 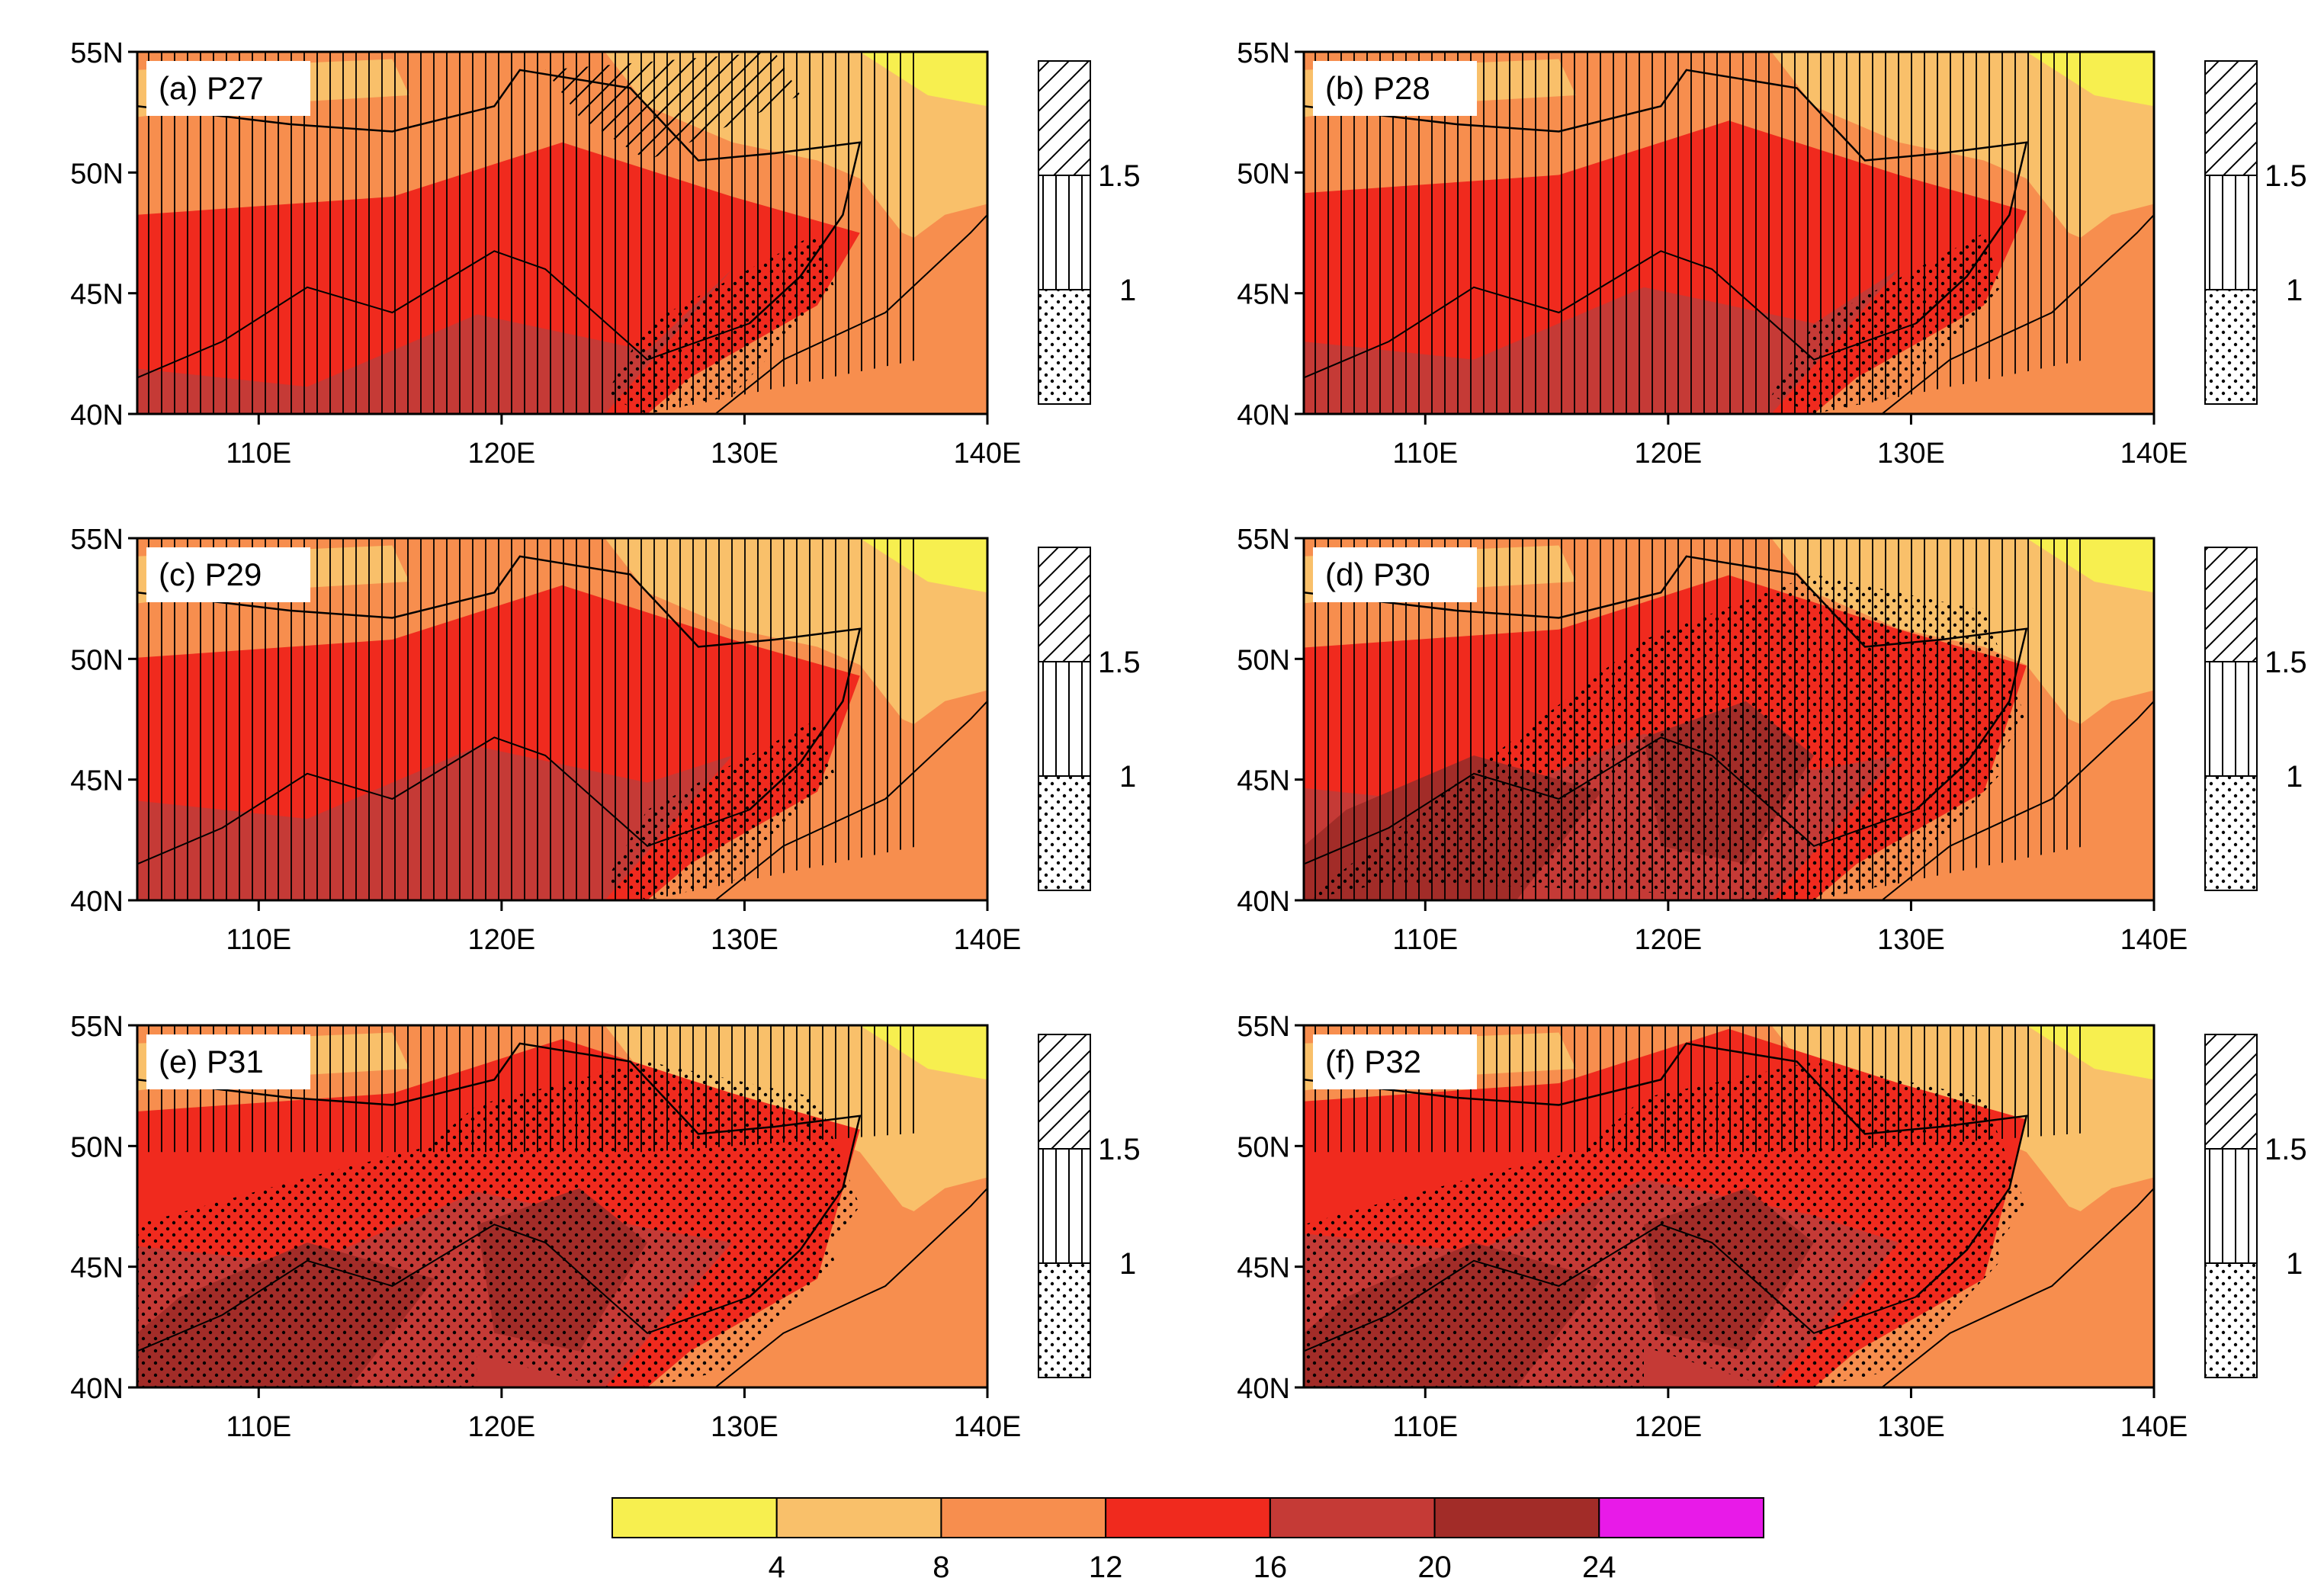 I want to click on map-field-a, so click(x=562, y=233).